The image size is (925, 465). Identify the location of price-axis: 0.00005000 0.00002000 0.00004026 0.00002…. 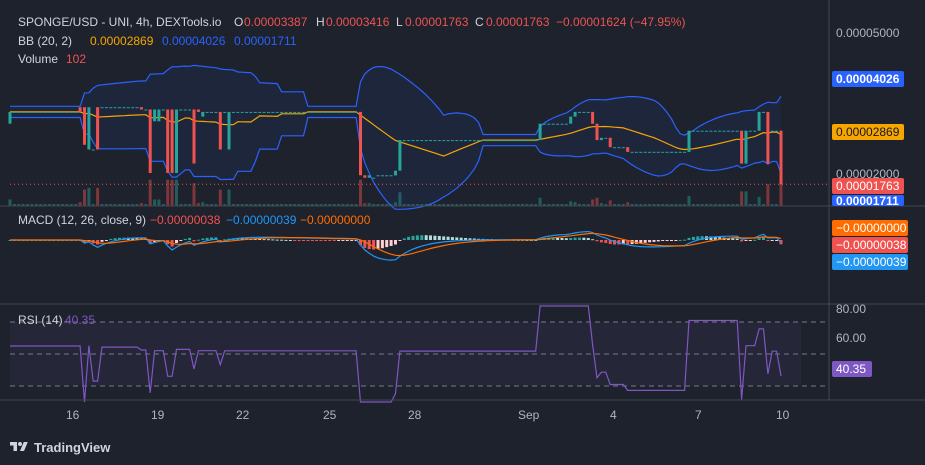
(868, 117).